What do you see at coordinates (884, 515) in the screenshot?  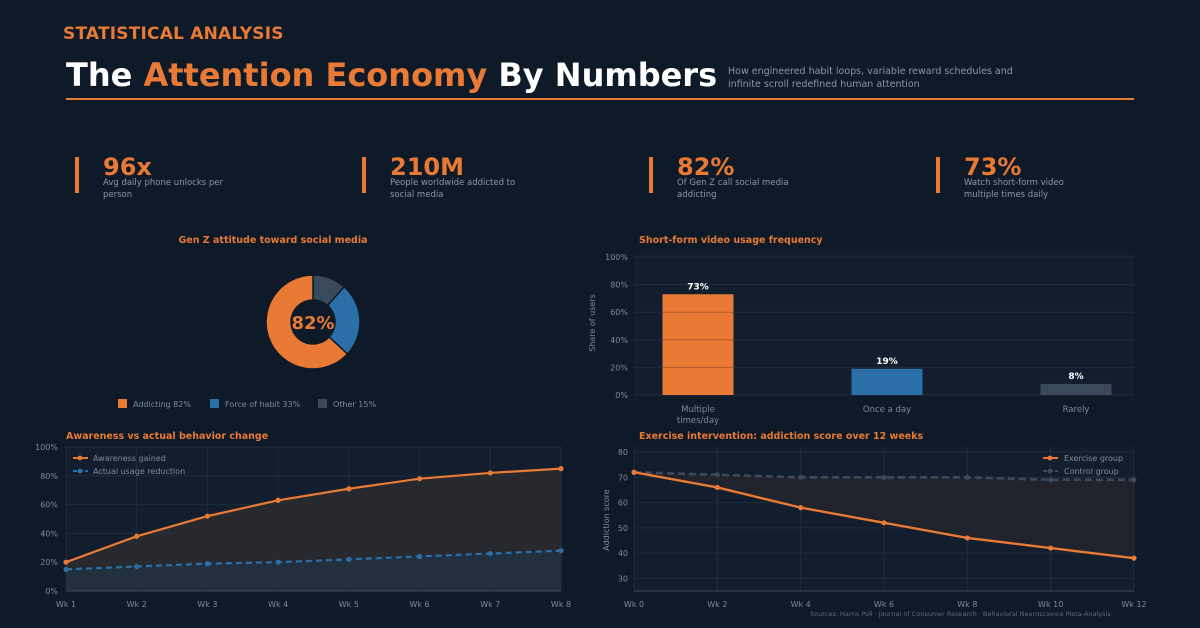 I see `exercise-gap-fill` at bounding box center [884, 515].